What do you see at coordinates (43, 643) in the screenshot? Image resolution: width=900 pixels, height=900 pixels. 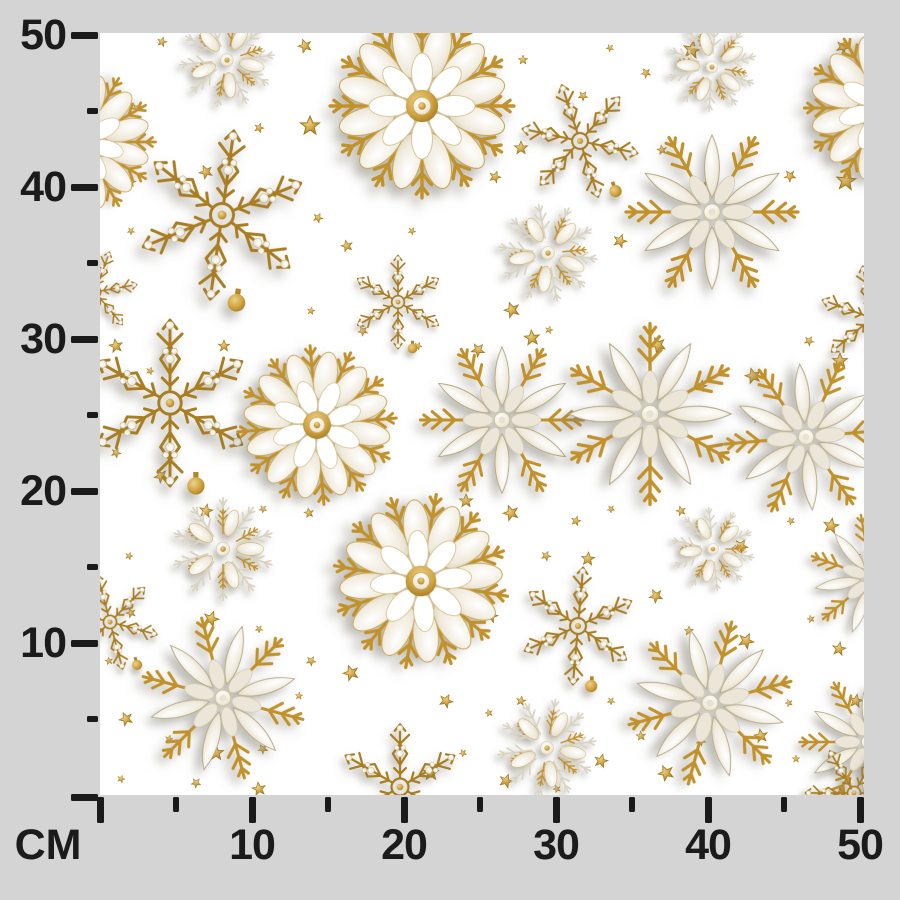 I see `v-ruler-label-10: 10` at bounding box center [43, 643].